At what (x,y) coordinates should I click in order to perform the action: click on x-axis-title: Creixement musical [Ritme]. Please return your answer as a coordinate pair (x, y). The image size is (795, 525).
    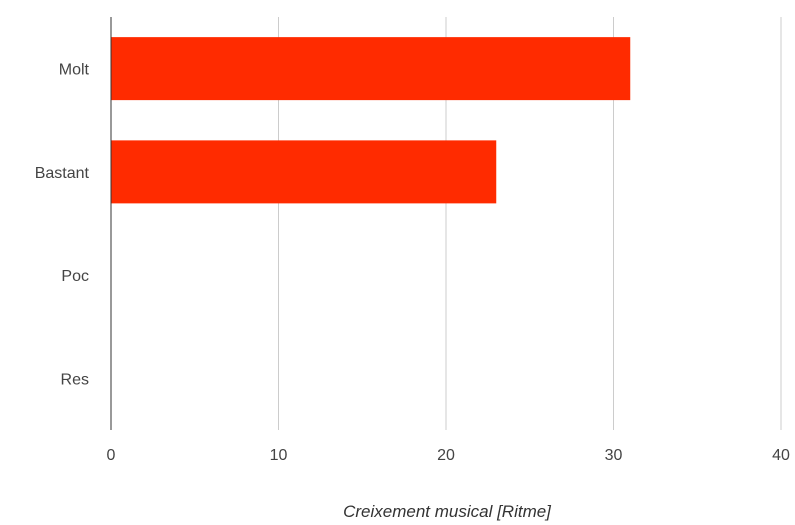
    Looking at the image, I should click on (447, 511).